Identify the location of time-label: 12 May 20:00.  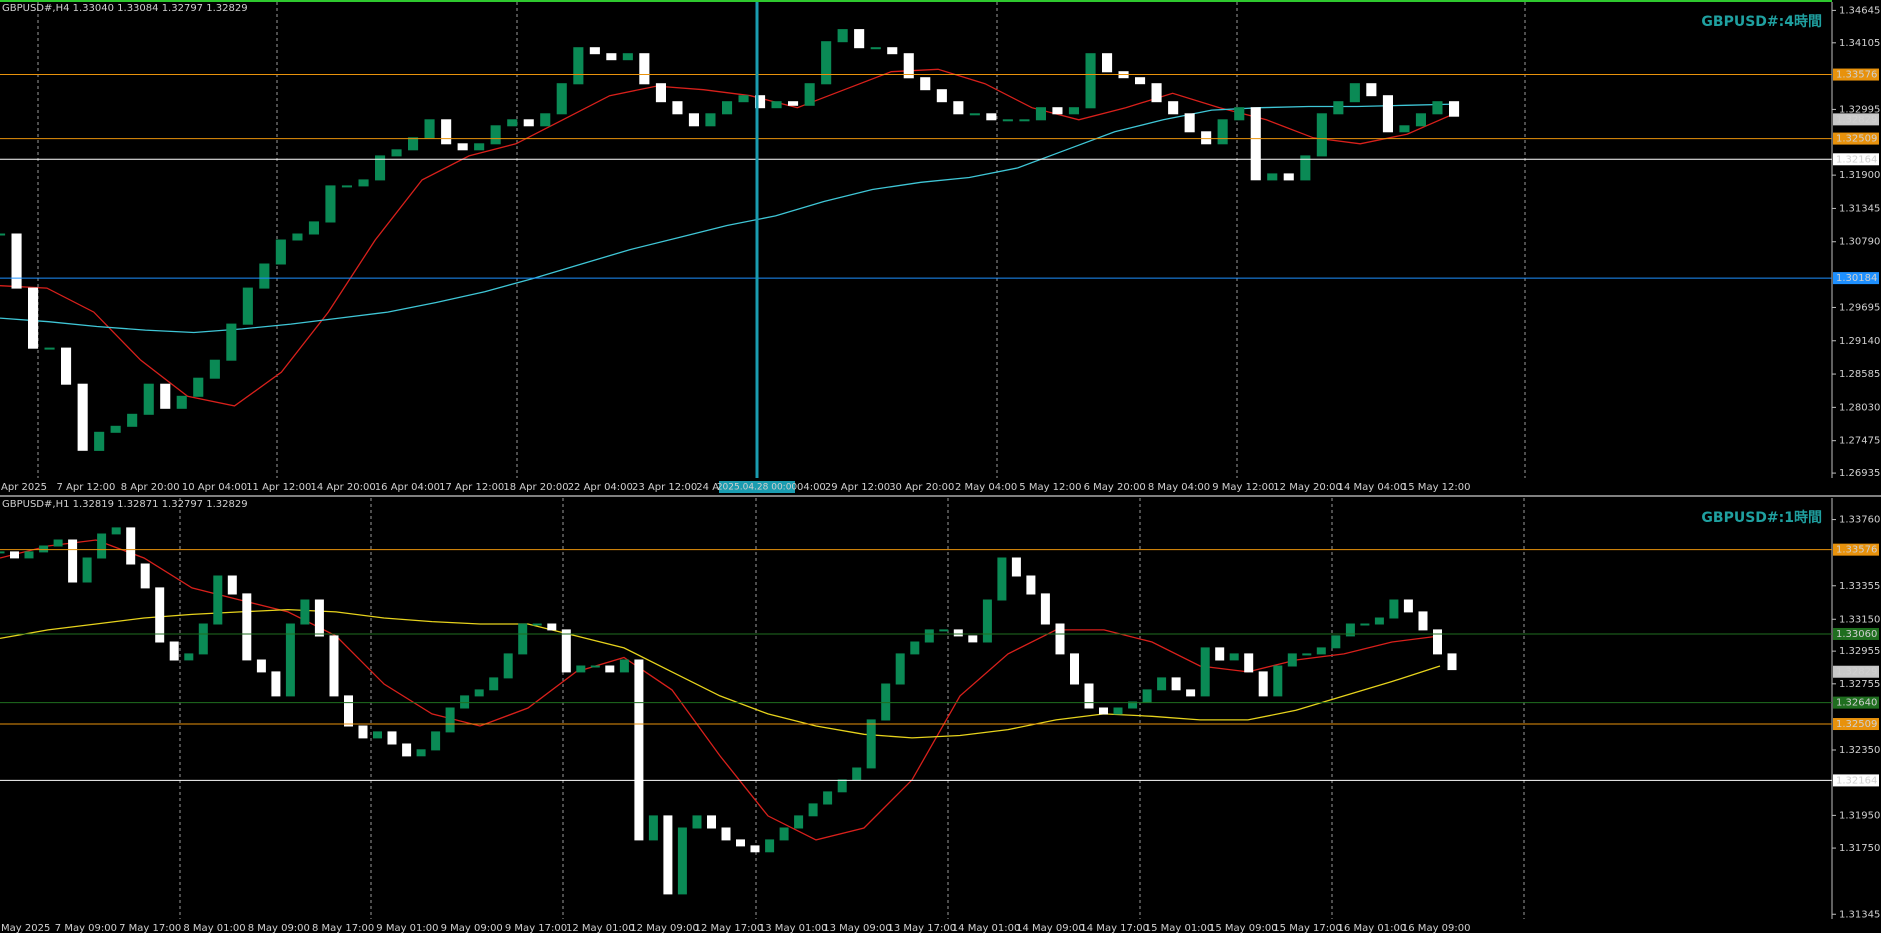
(1307, 487).